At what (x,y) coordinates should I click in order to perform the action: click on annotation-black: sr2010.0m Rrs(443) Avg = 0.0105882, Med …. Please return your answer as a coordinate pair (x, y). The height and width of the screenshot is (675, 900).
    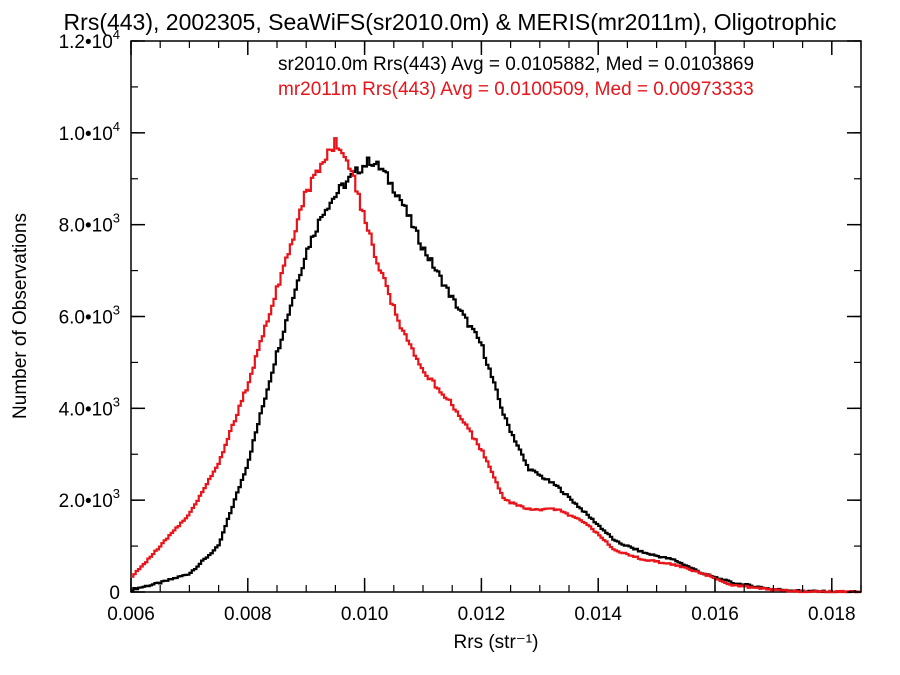
    Looking at the image, I should click on (516, 64).